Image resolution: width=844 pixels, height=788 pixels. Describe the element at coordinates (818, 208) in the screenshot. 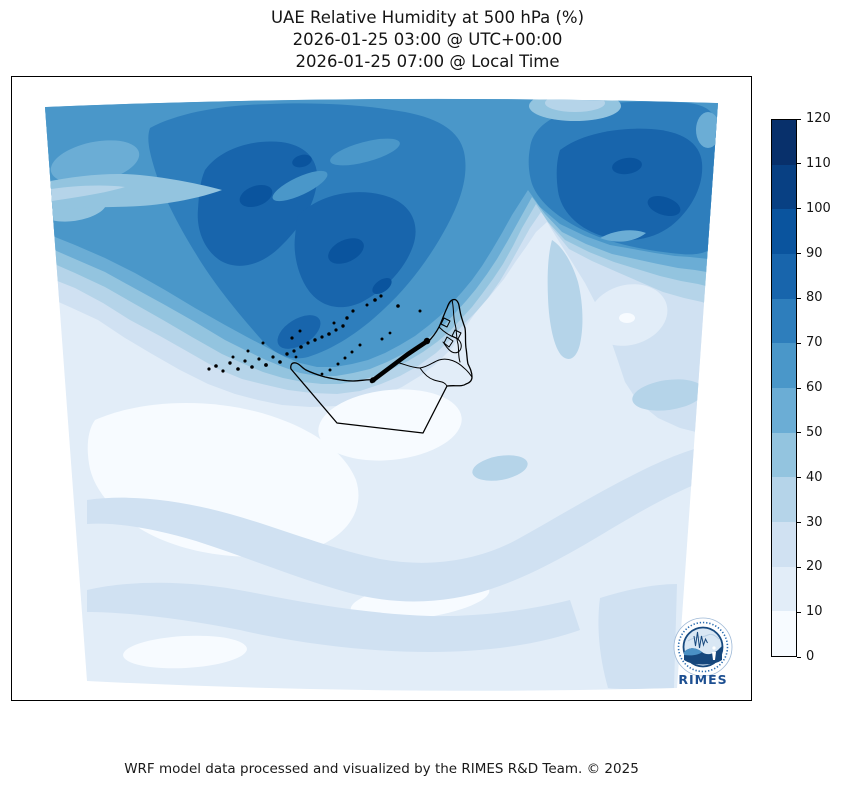

I see `colorbar-tick-label: 100` at that location.